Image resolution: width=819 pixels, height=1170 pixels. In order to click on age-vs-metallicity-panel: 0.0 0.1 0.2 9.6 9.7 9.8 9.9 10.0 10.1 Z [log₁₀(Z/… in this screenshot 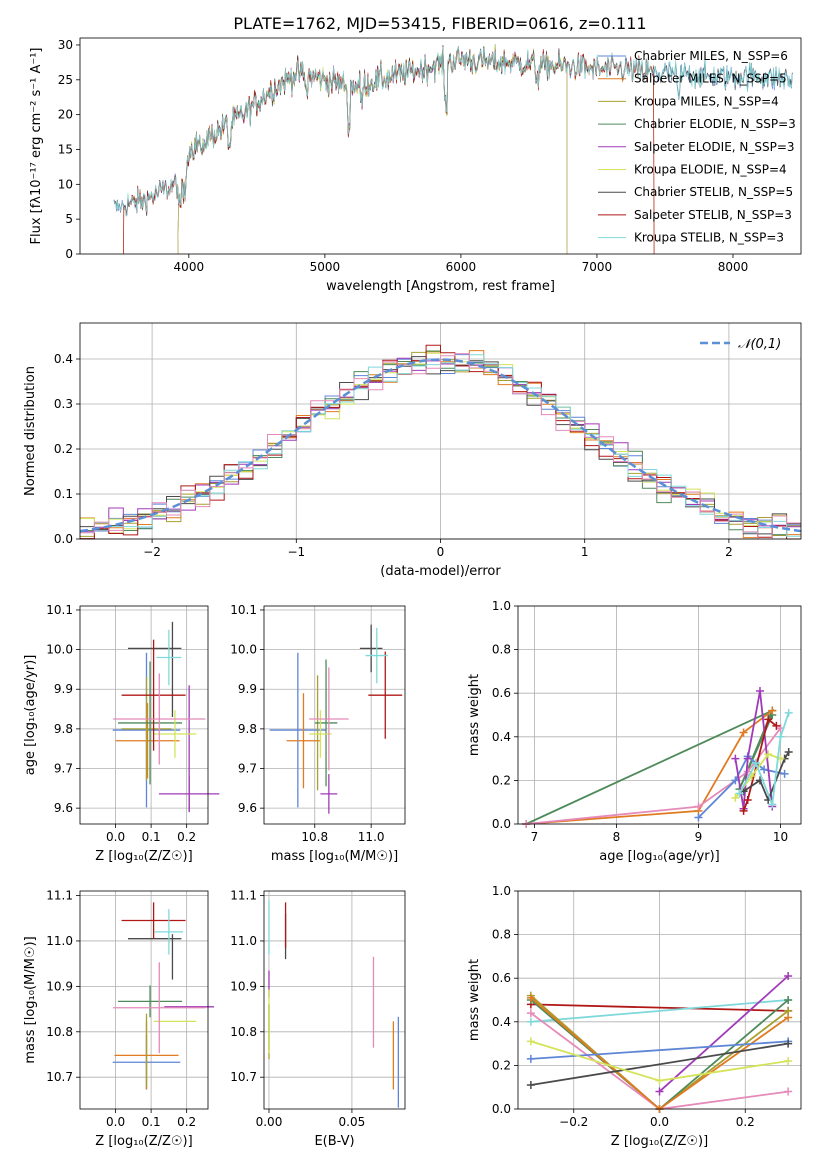, I will do `click(121, 733)`.